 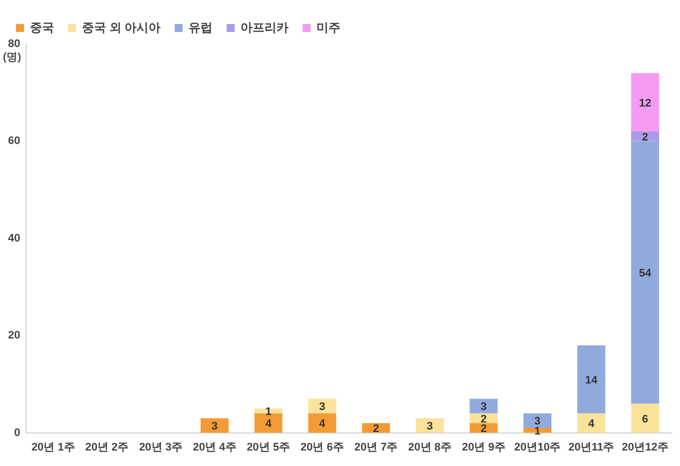 What do you see at coordinates (107, 447) in the screenshot?
I see `x-tick-label: 20년 2주` at bounding box center [107, 447].